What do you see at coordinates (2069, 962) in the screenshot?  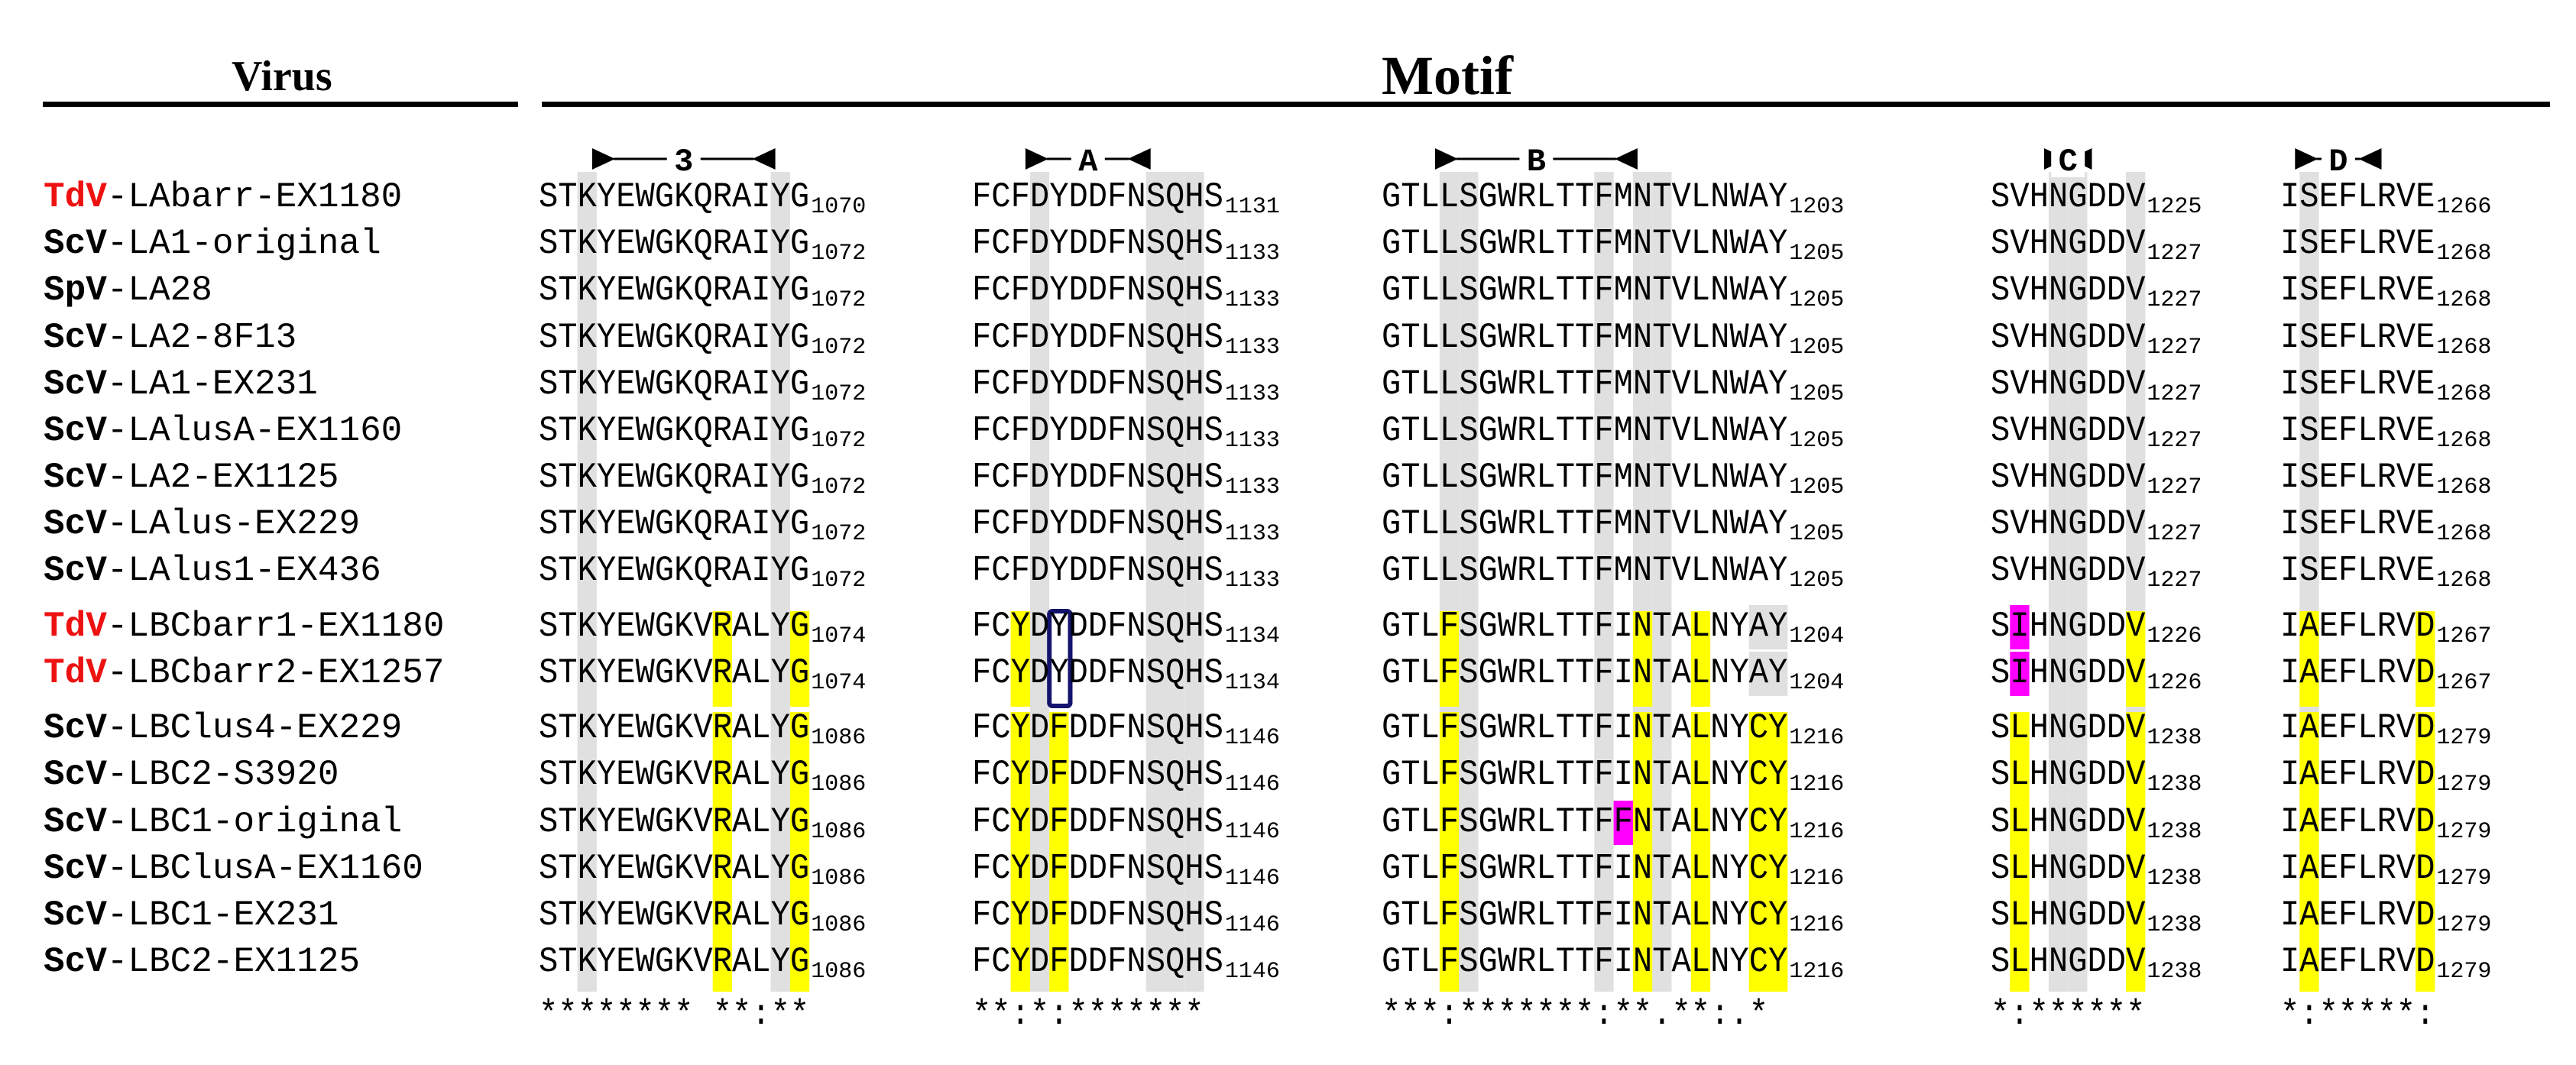 I see `motif-sequence: SLHNGDDV` at bounding box center [2069, 962].